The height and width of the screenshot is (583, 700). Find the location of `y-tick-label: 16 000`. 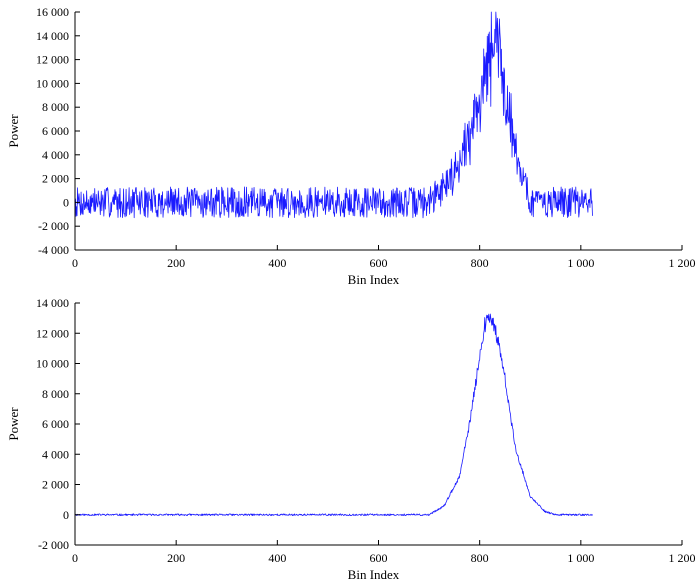

y-tick-label: 16 000 is located at coordinates (52, 12).